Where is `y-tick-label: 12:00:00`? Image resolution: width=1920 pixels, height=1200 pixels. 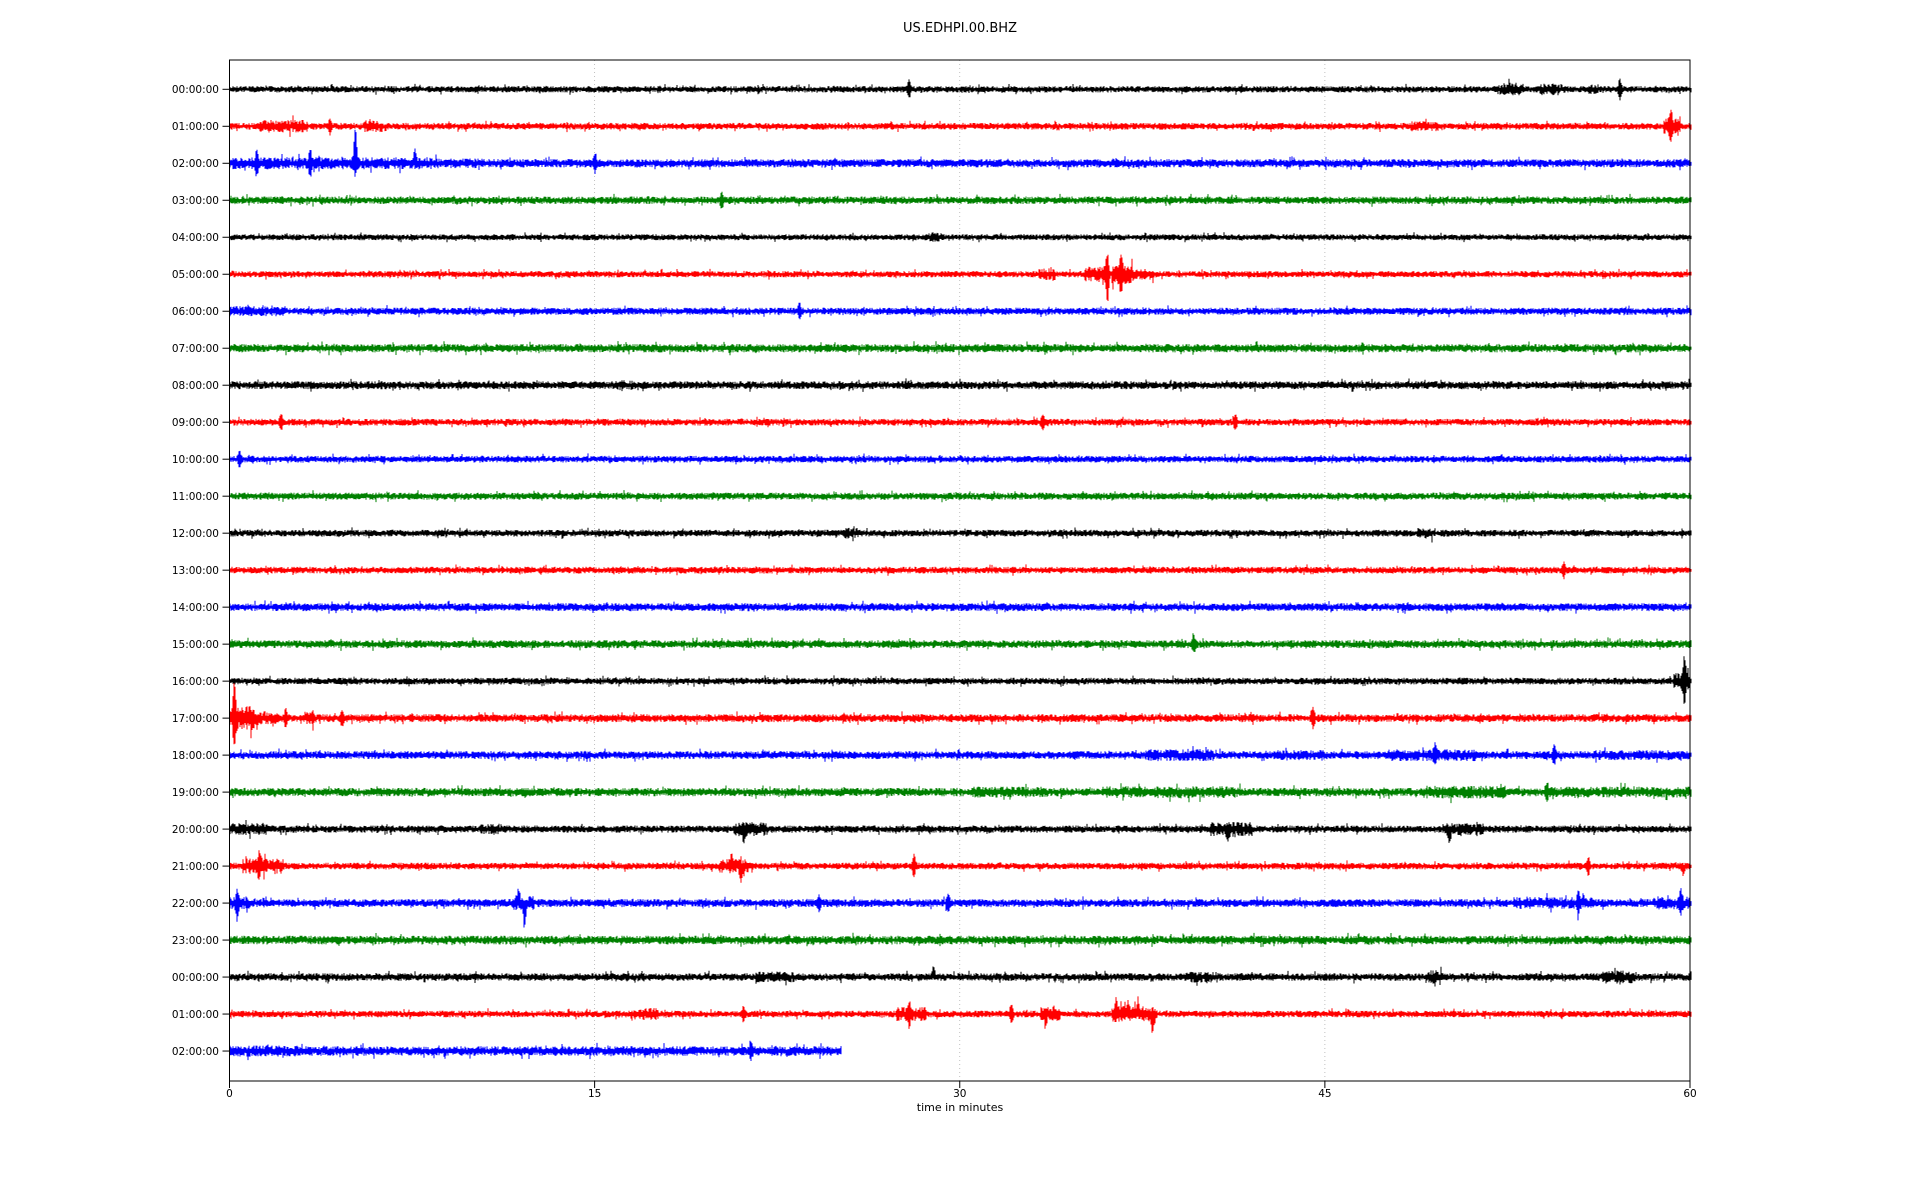 y-tick-label: 12:00:00 is located at coordinates (195, 534).